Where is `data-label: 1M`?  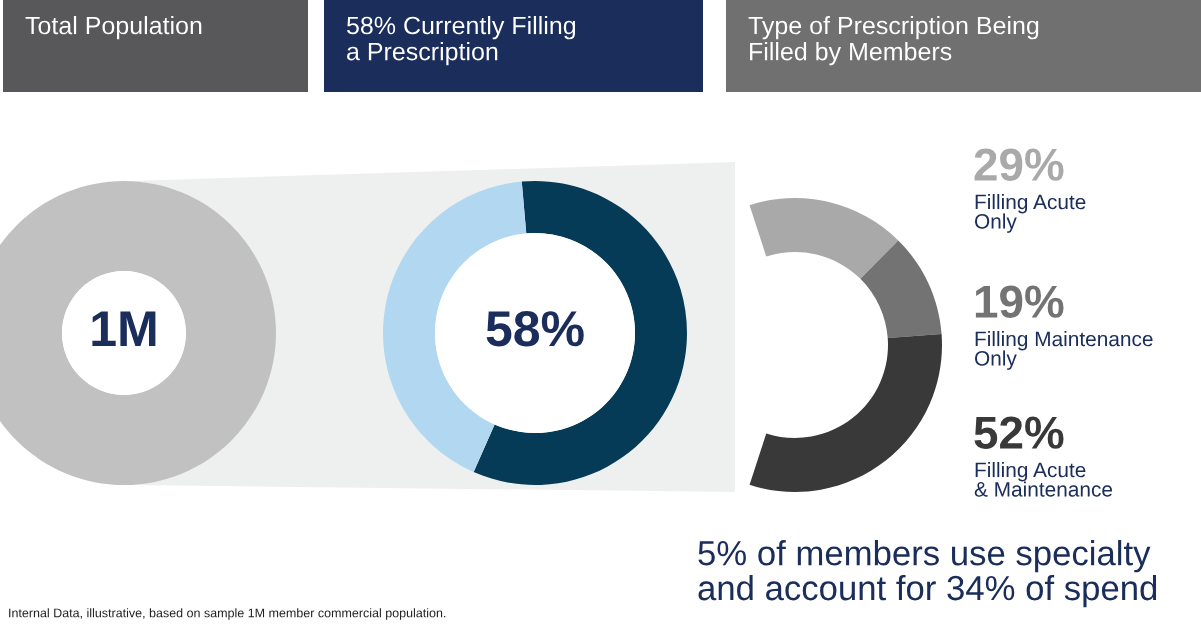
data-label: 1M is located at coordinates (124, 328).